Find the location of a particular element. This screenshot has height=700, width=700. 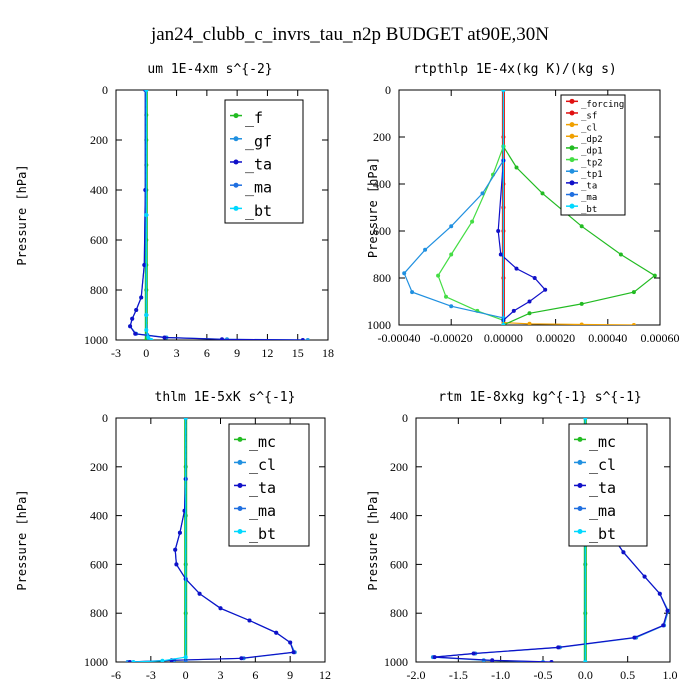

series-line-tp2 is located at coordinates (470, 233).